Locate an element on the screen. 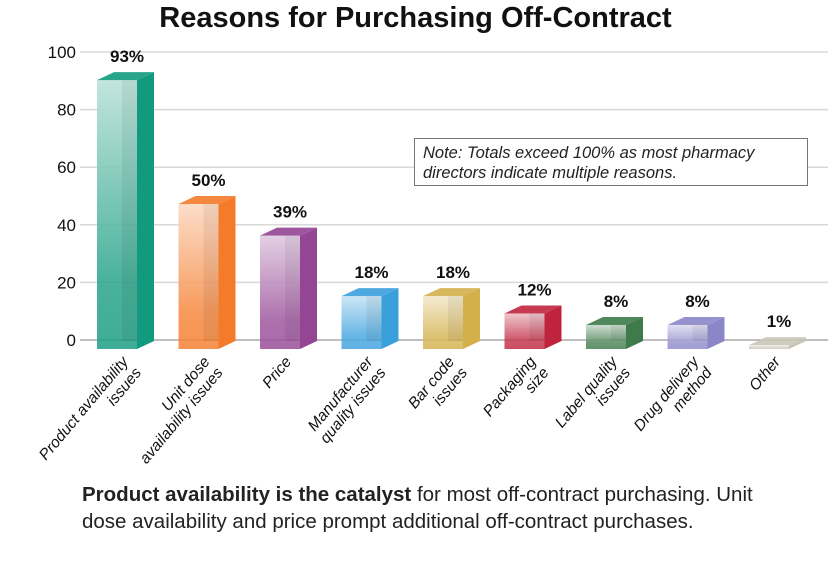 The width and height of the screenshot is (831, 571). y-tick-label: 0 is located at coordinates (71, 340).